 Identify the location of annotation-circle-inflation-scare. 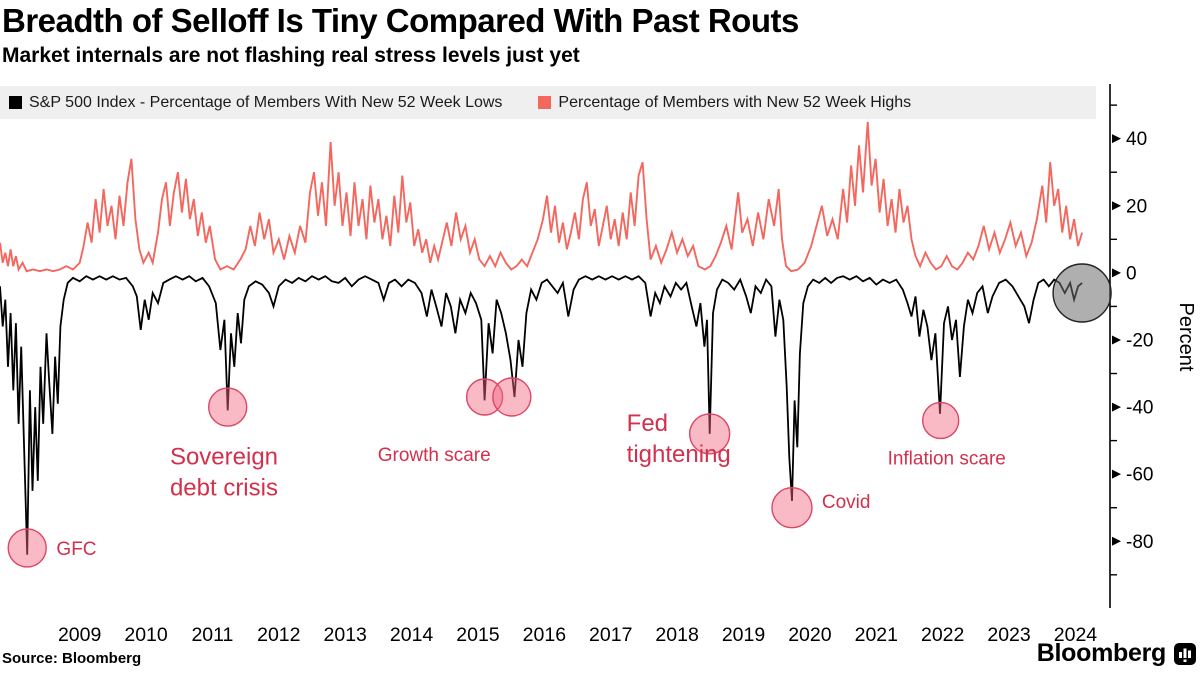
(940, 420).